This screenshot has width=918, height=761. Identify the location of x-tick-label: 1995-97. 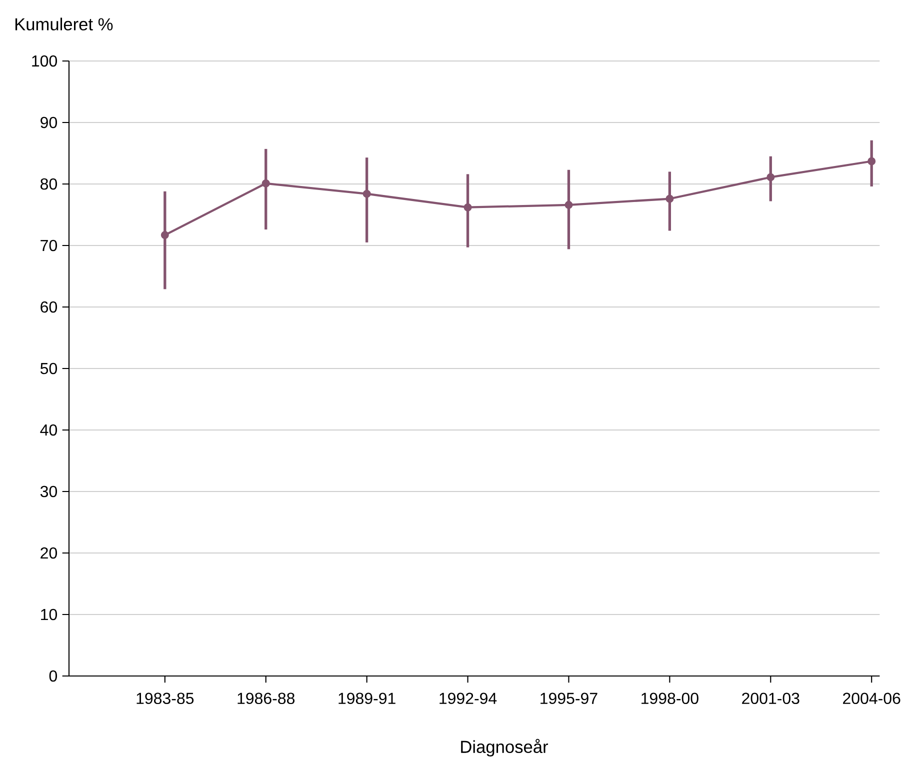
(569, 698).